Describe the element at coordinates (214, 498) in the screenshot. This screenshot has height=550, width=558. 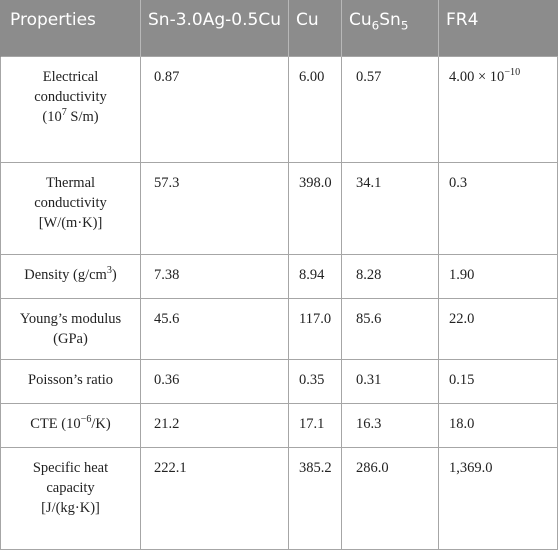
I see `cell-sac305: 222.1` at that location.